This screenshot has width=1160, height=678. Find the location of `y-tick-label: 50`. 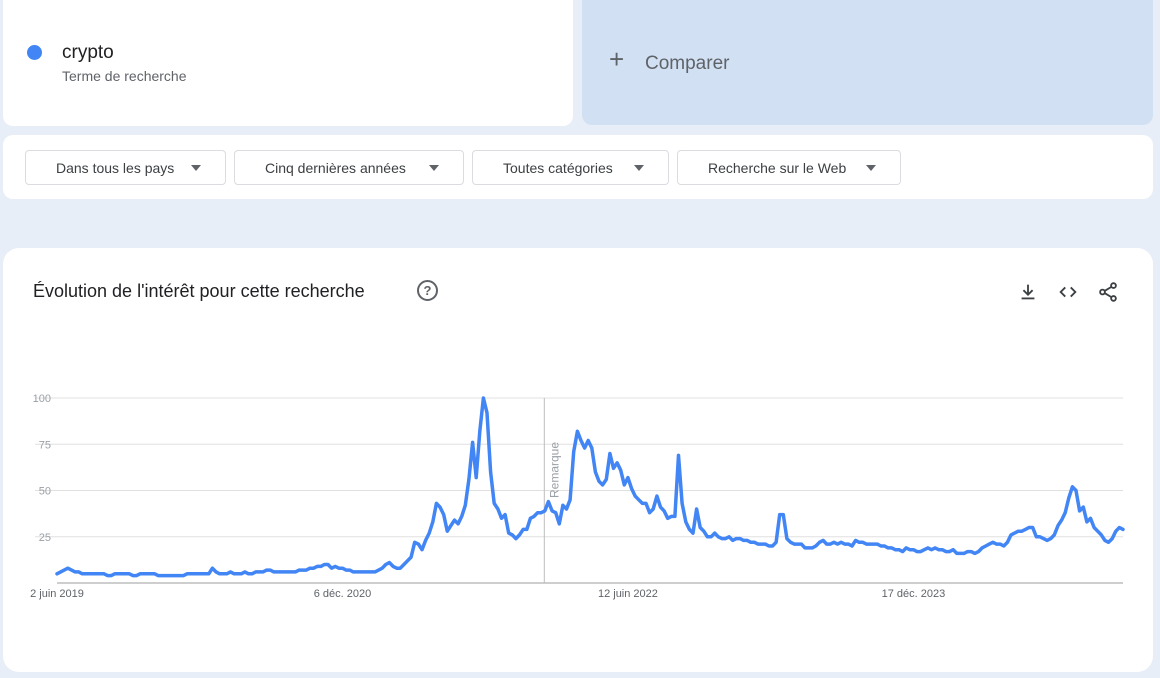

y-tick-label: 50 is located at coordinates (45, 492).